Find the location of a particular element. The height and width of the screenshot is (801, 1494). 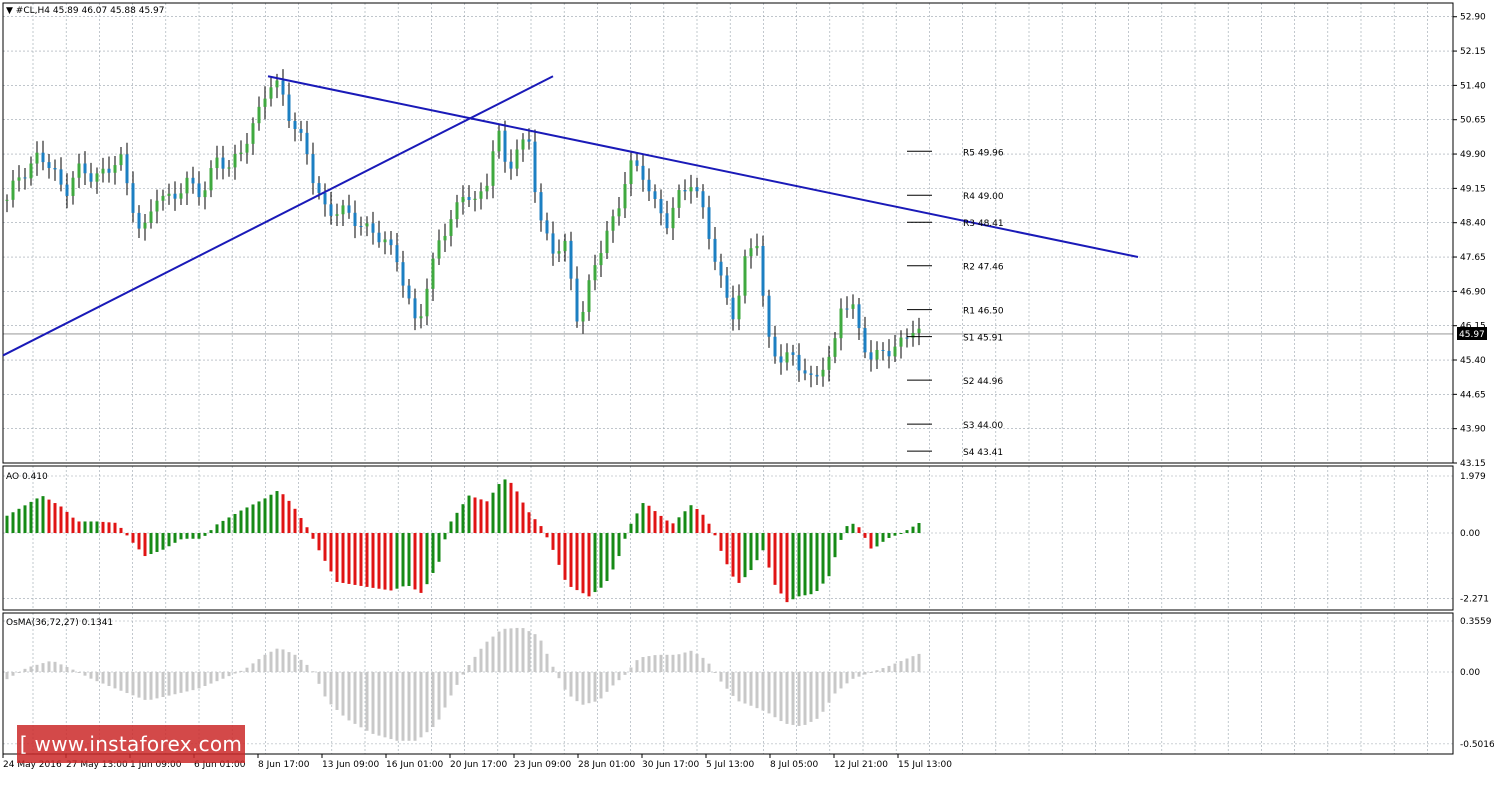

y-tick-label: 47.65 is located at coordinates (1473, 258).